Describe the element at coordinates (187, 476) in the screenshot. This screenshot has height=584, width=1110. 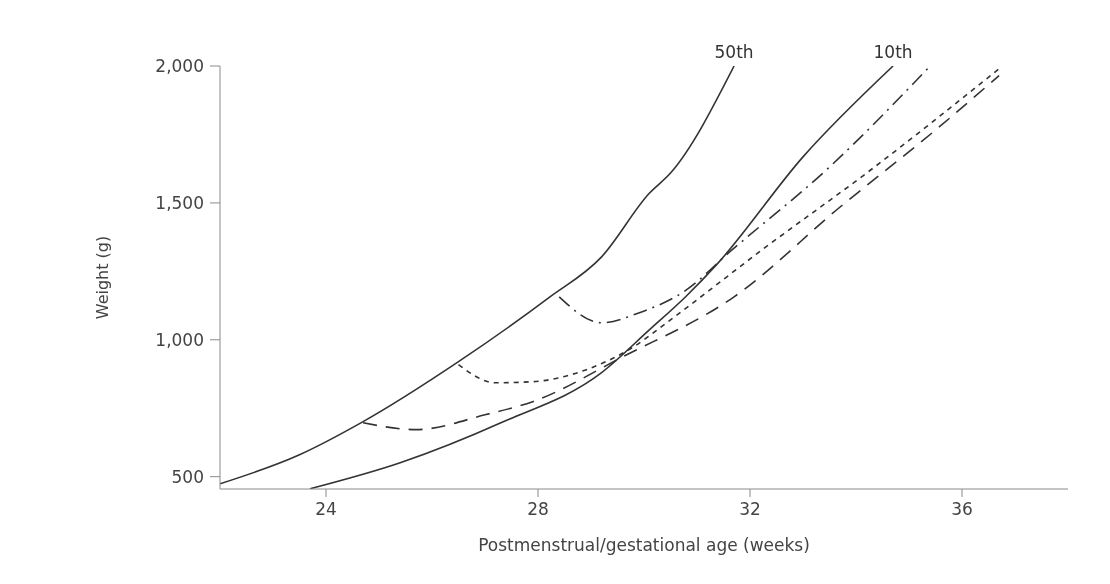
I see `y-tick-label: 500` at that location.